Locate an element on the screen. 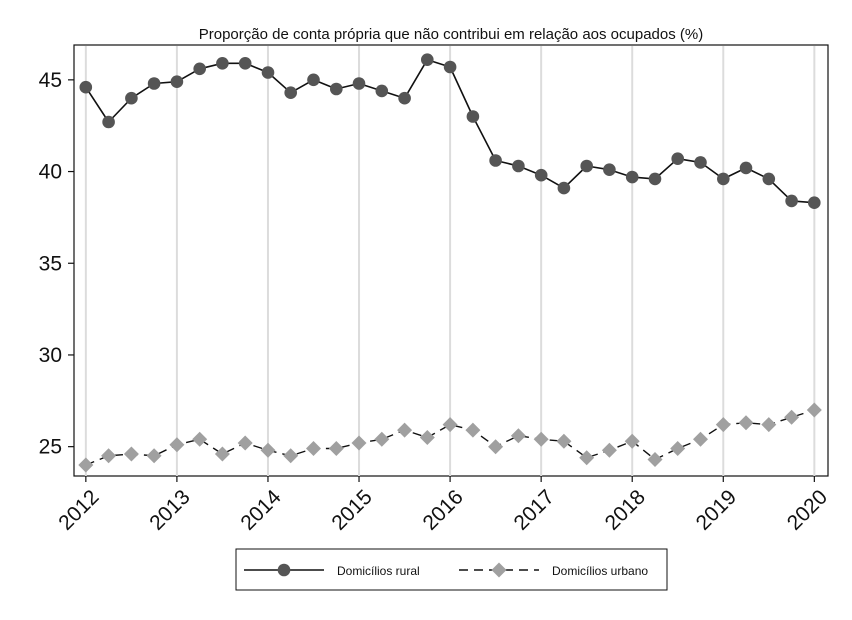  y-tick-label: 45 is located at coordinates (50, 80).